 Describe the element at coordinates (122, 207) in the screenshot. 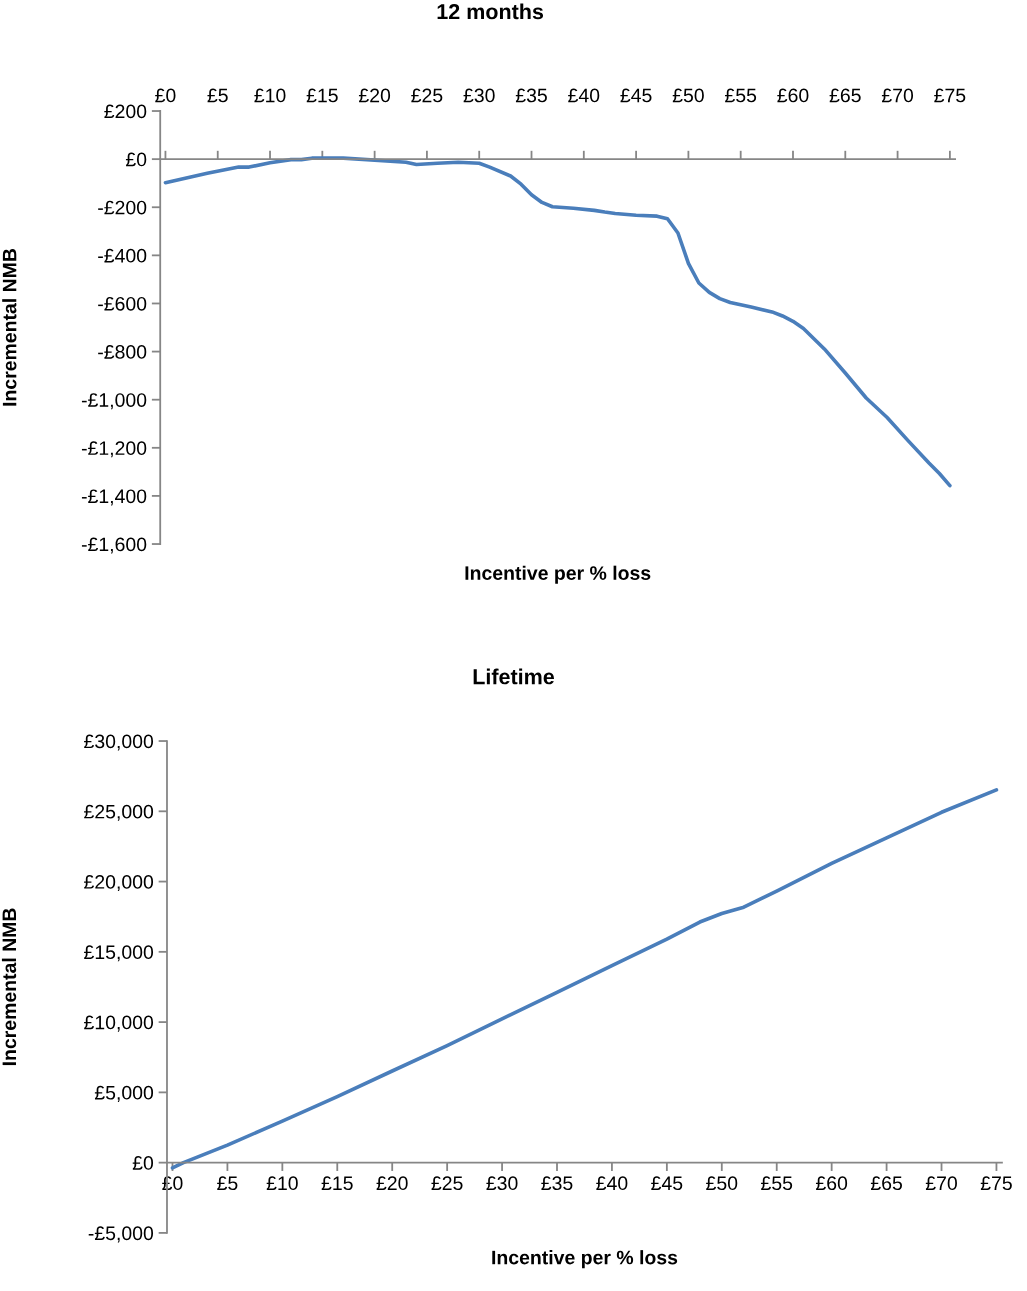

I see `y-tick-label: -£200` at that location.